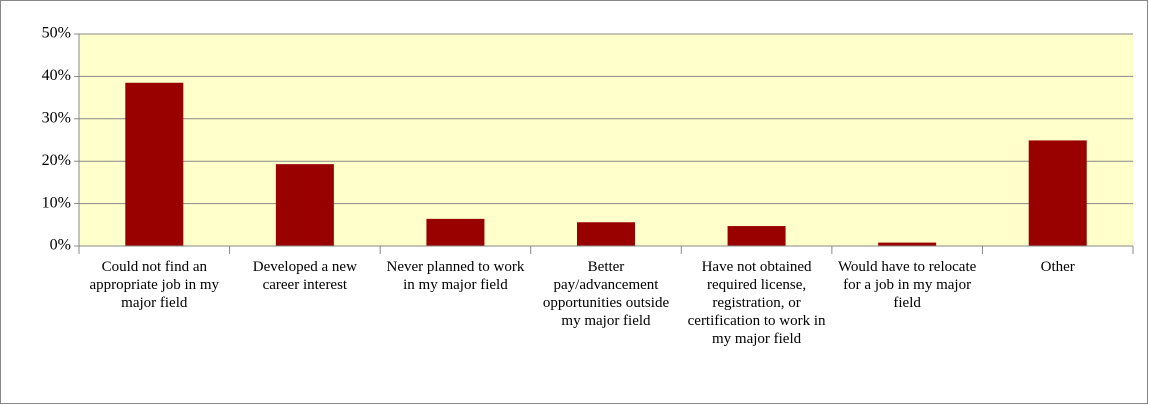  I want to click on y-tick-label: 0%, so click(60, 245).